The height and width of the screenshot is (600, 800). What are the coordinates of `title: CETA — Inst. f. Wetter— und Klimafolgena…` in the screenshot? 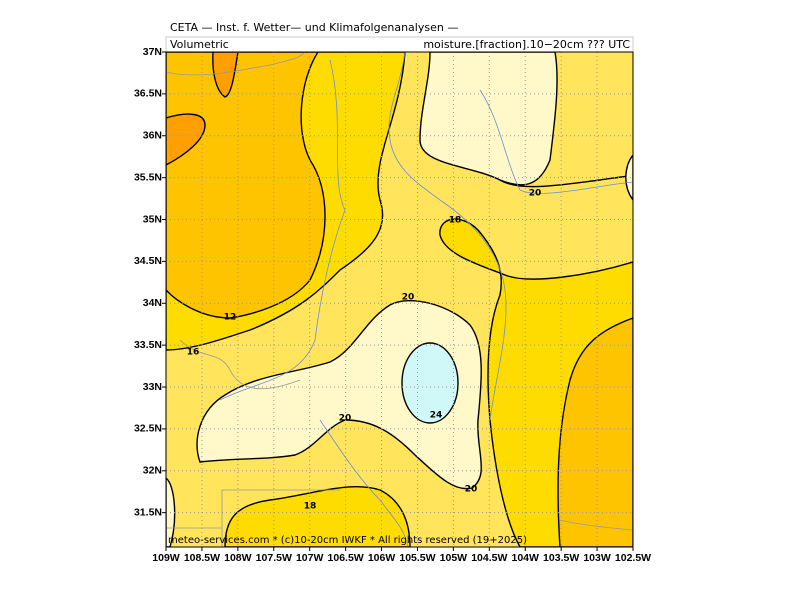 It's located at (314, 27).